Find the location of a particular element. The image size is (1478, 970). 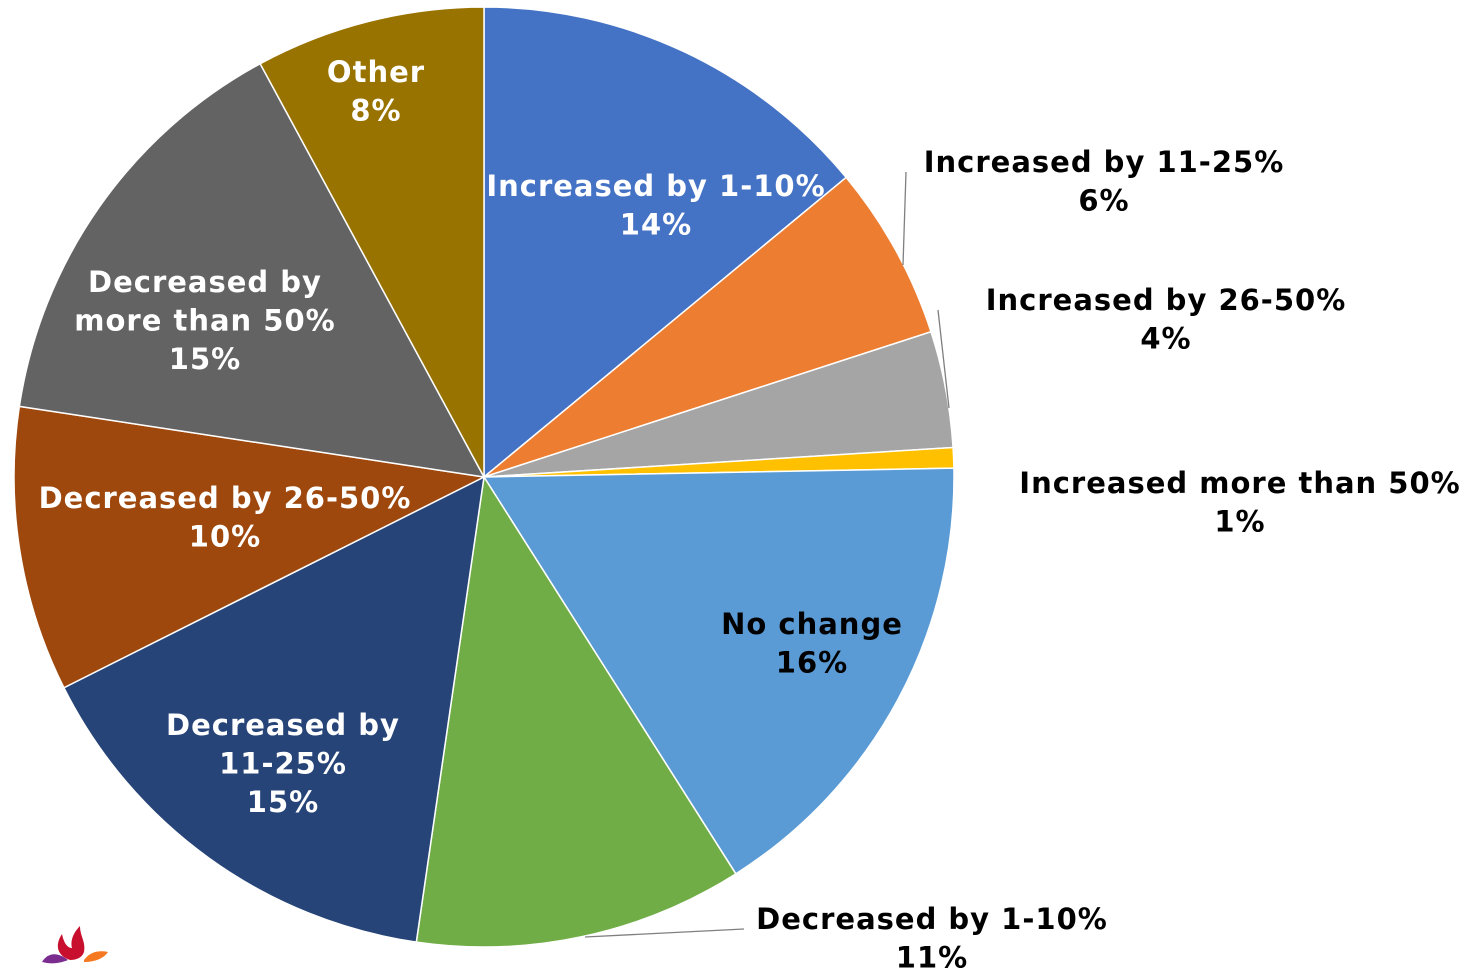

flame-logo-icon is located at coordinates (75, 945).